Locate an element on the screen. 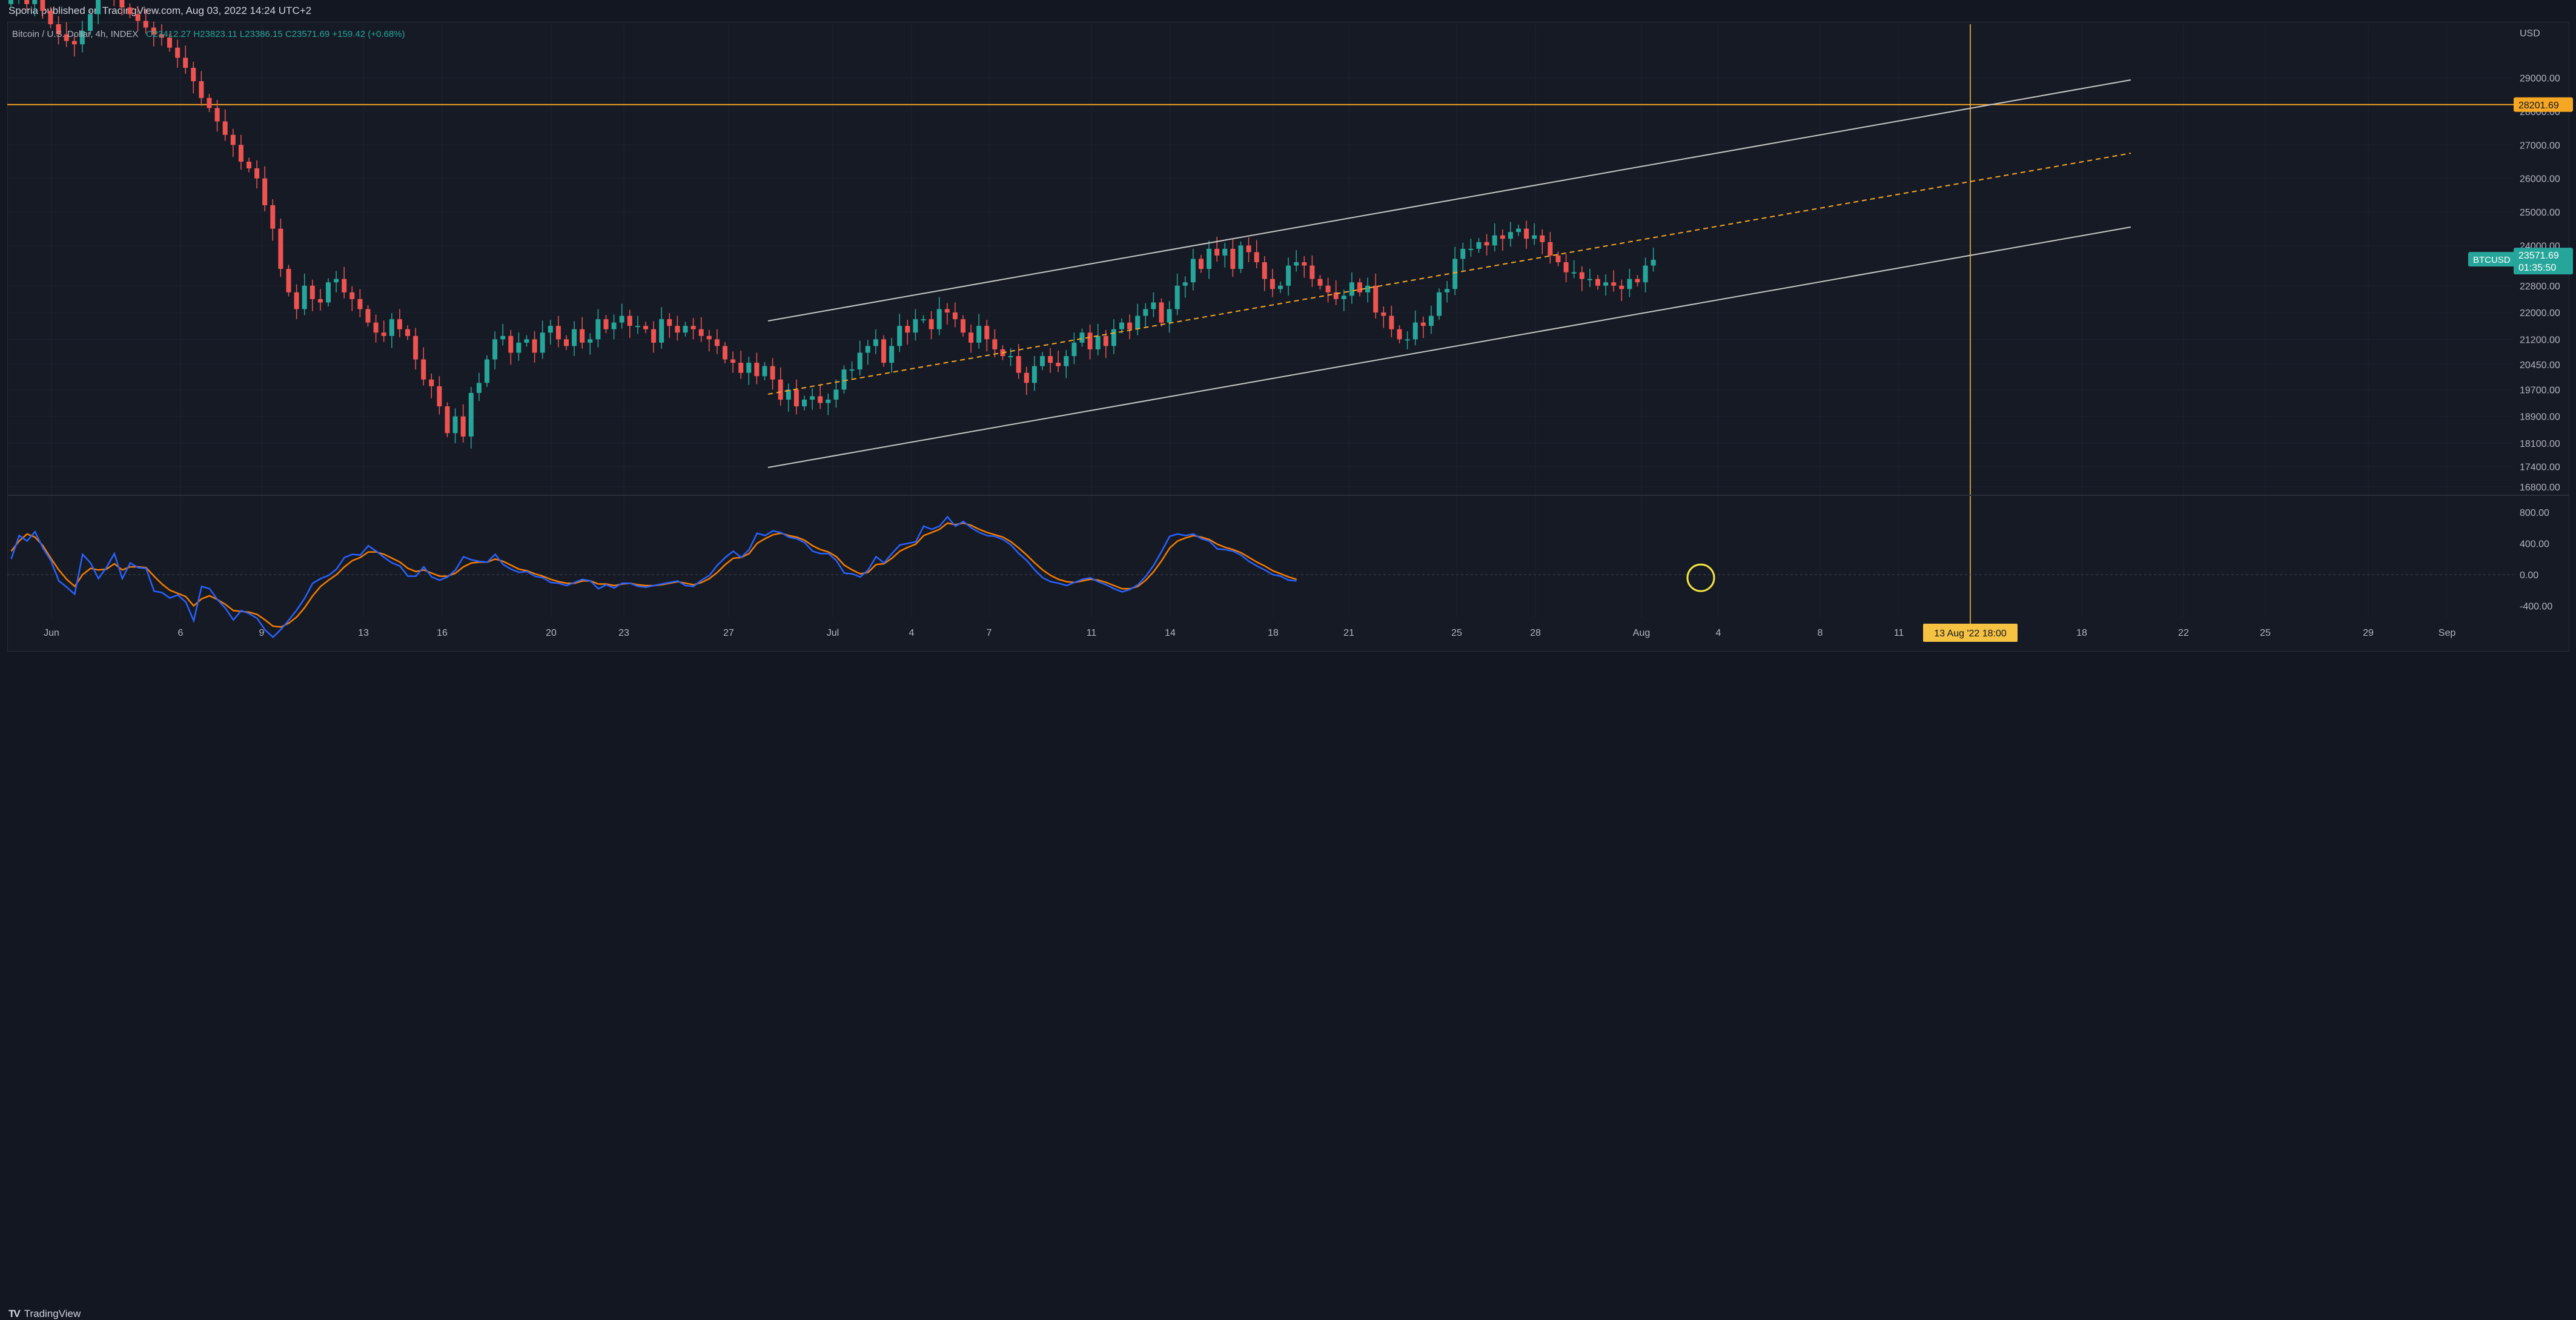 The width and height of the screenshot is (2576, 1320). price-tick-label: 18900.00 is located at coordinates (2540, 417).